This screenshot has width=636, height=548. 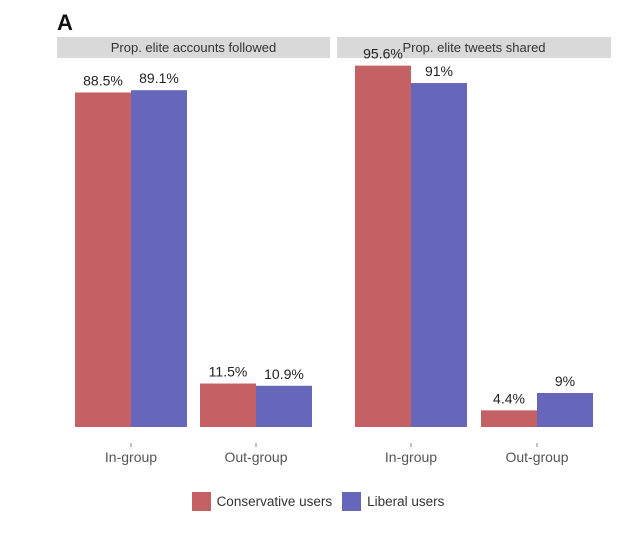 What do you see at coordinates (274, 501) in the screenshot?
I see `legend-label-conservative: Conservative users` at bounding box center [274, 501].